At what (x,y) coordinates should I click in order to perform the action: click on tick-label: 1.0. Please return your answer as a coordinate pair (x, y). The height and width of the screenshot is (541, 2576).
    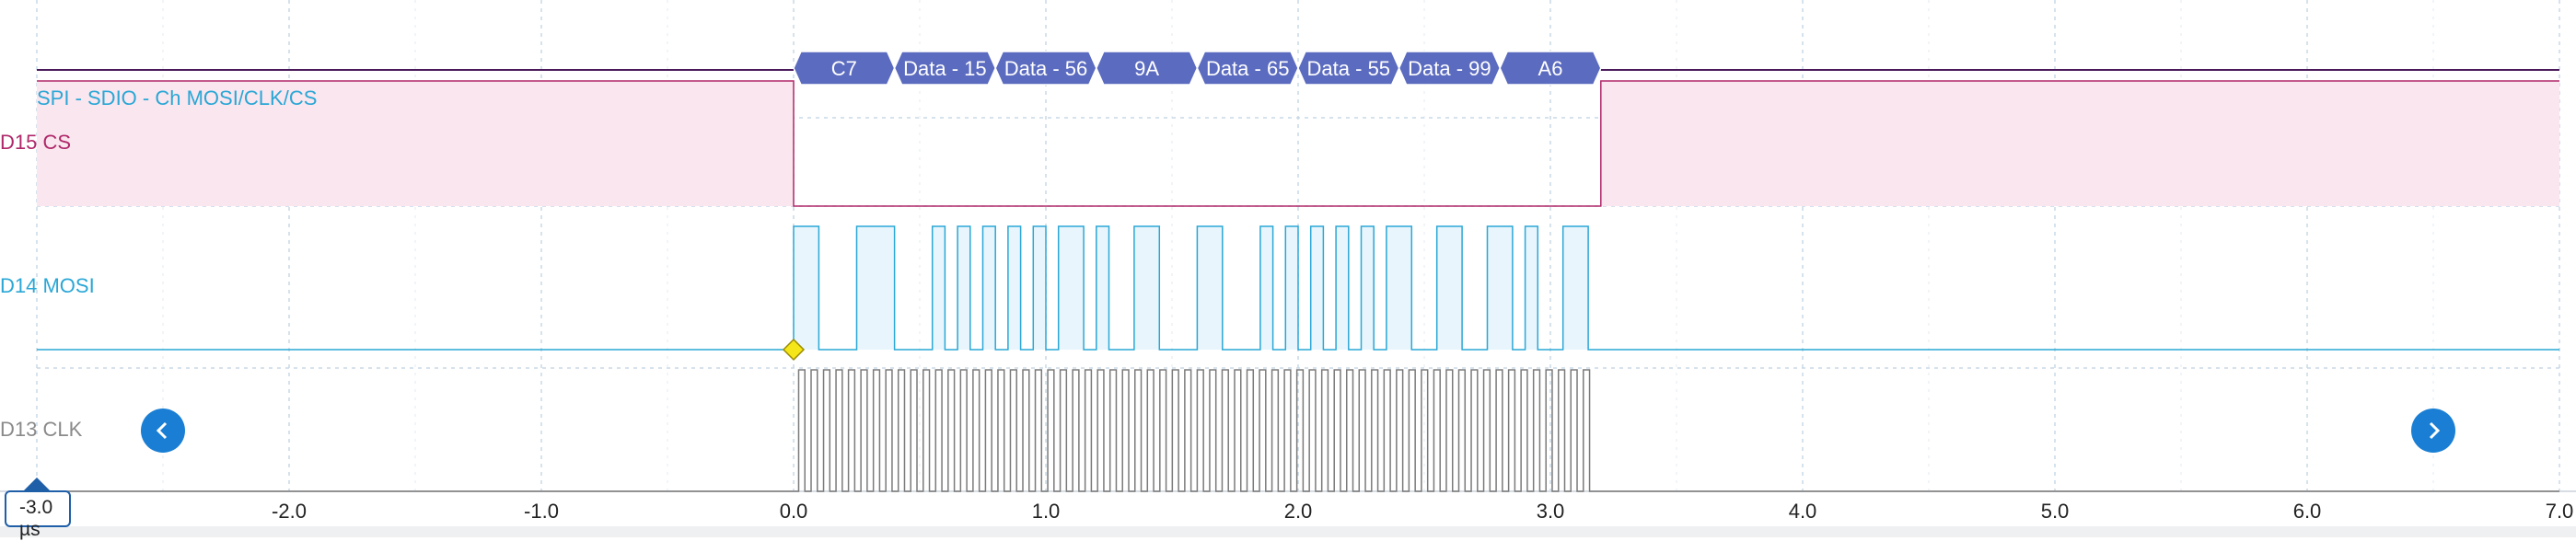
    Looking at the image, I should click on (1046, 511).